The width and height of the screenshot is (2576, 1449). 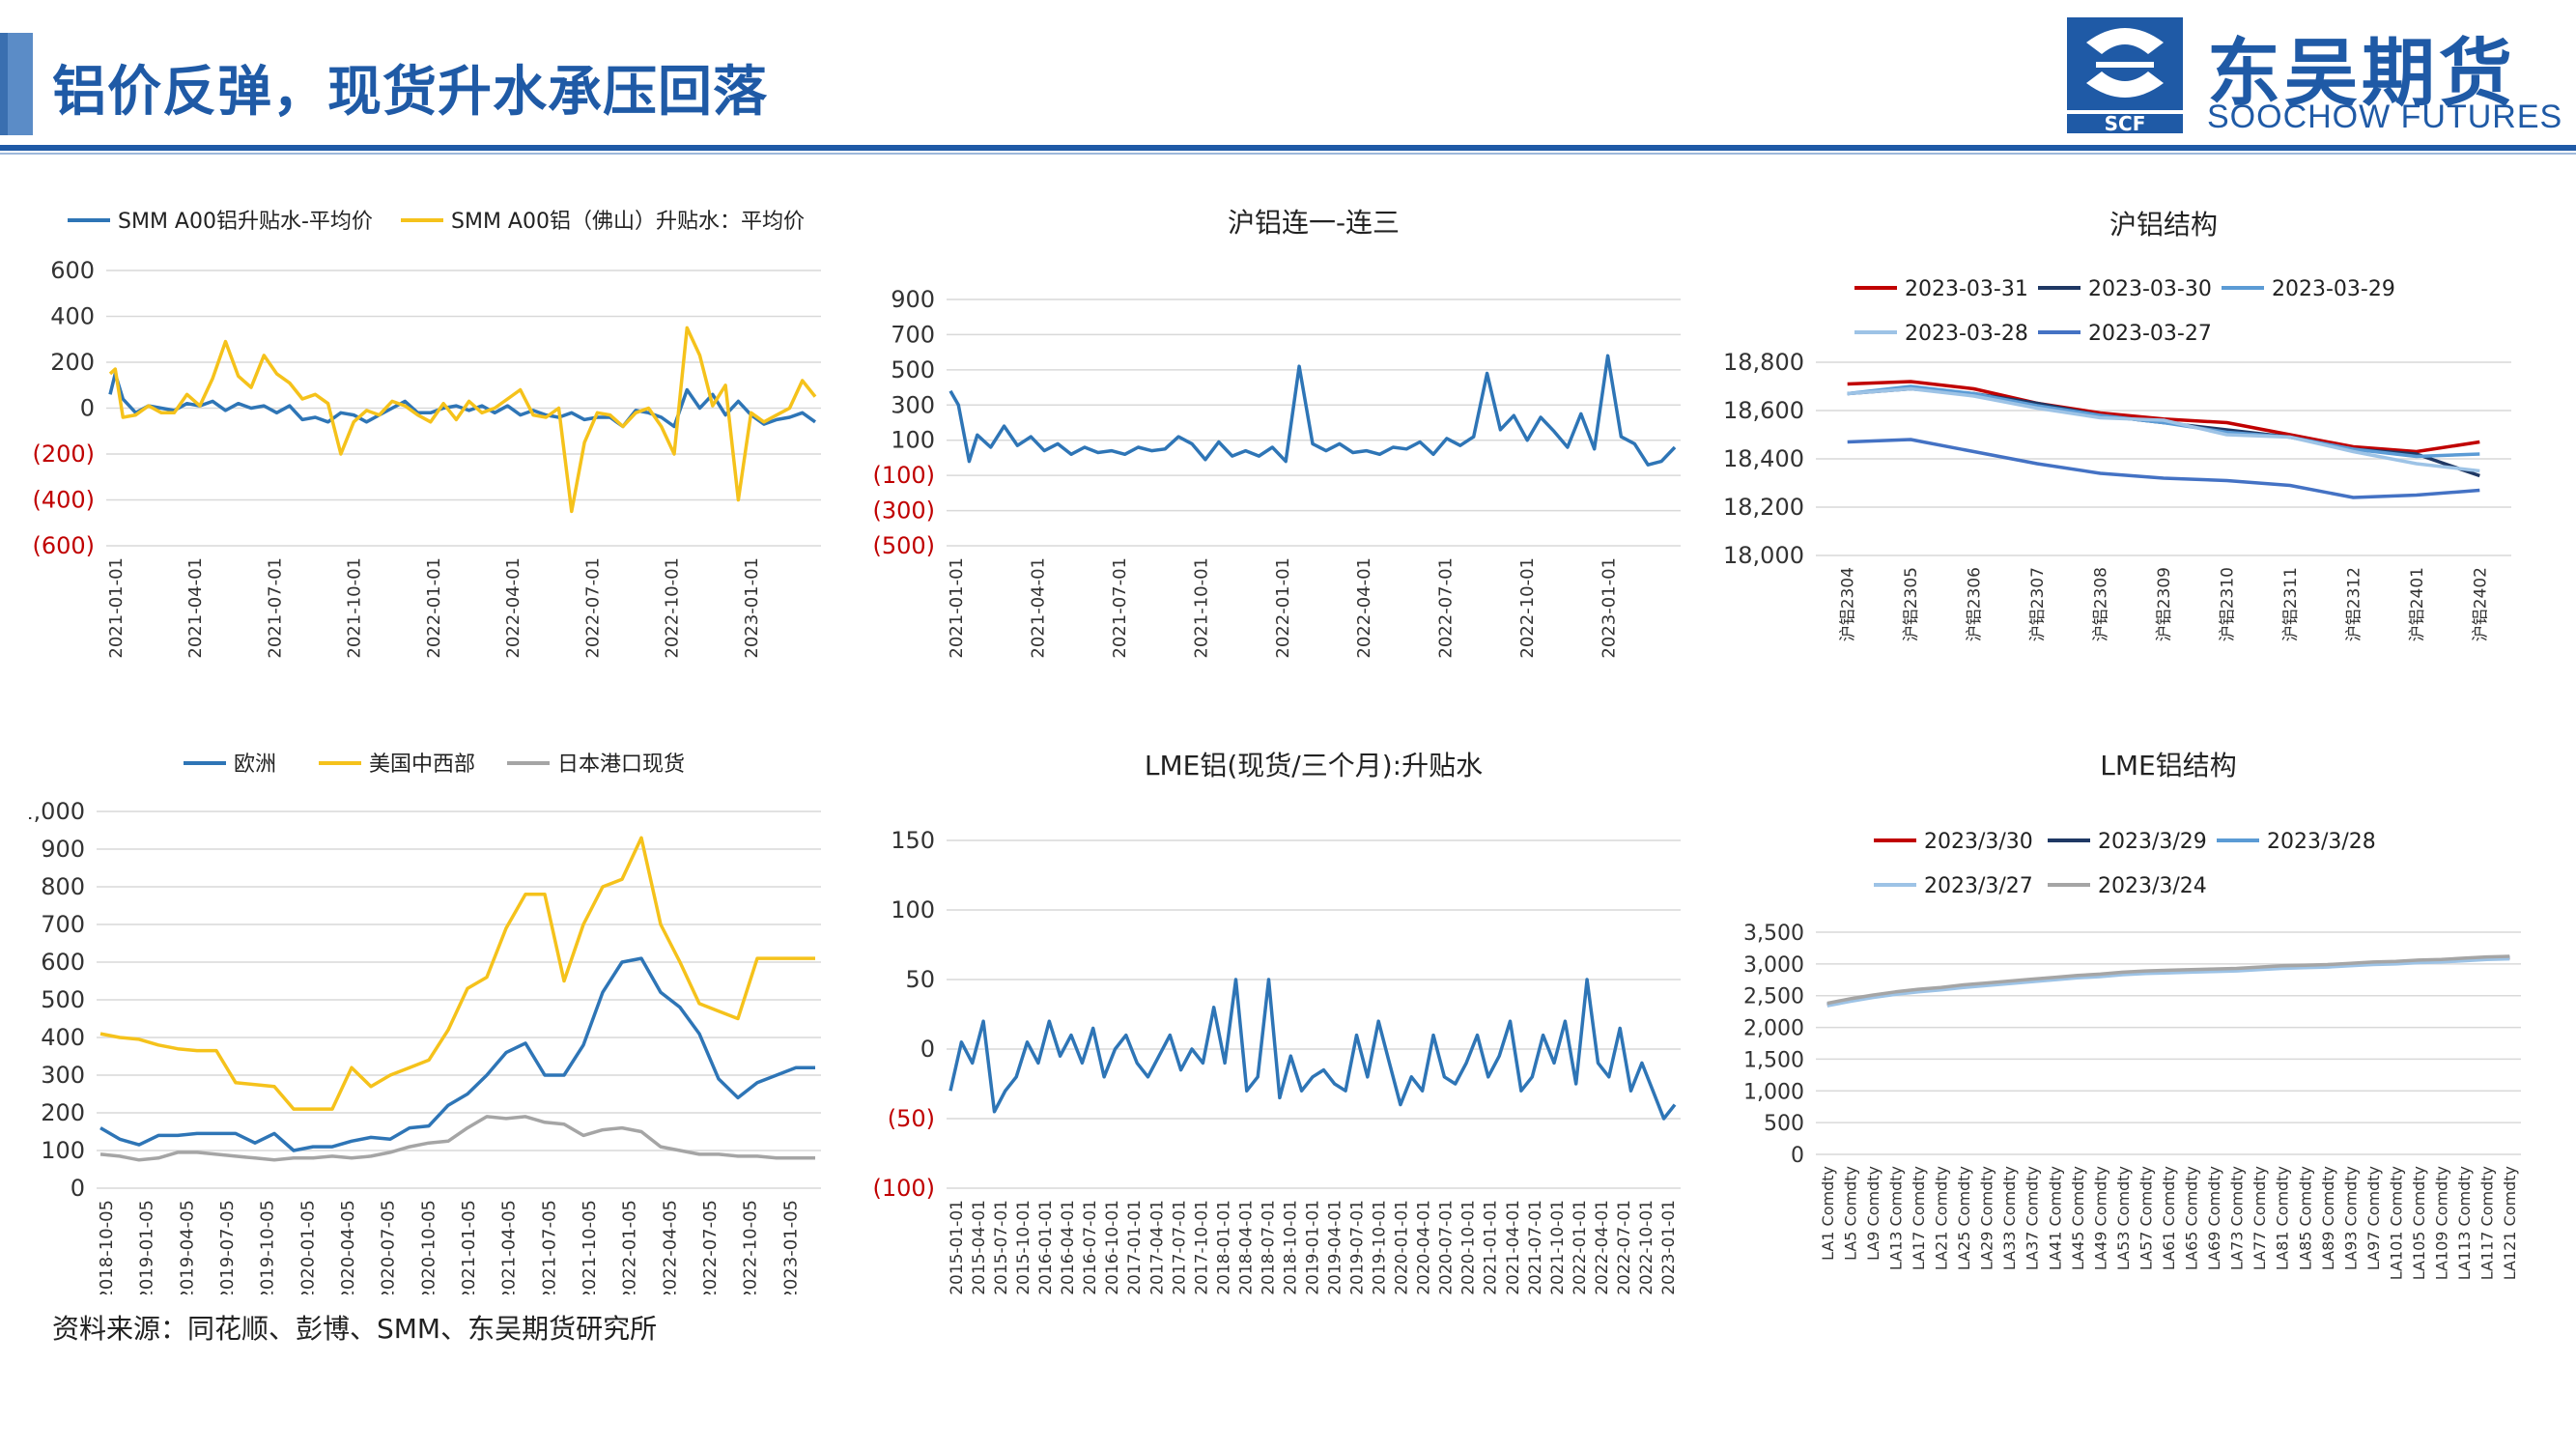 What do you see at coordinates (1380, 1247) in the screenshot?
I see `x-tick-label: 2019-10-01` at bounding box center [1380, 1247].